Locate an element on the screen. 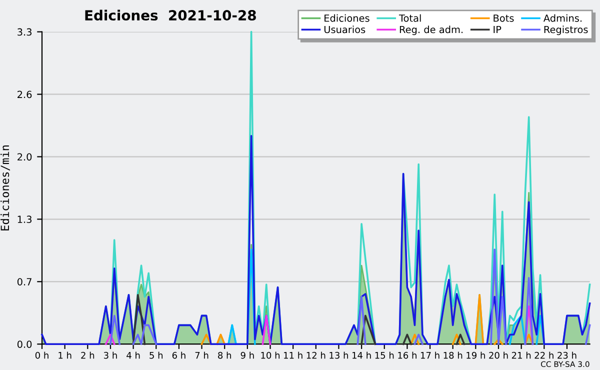  y-tick-label: 3.3 is located at coordinates (25, 32).